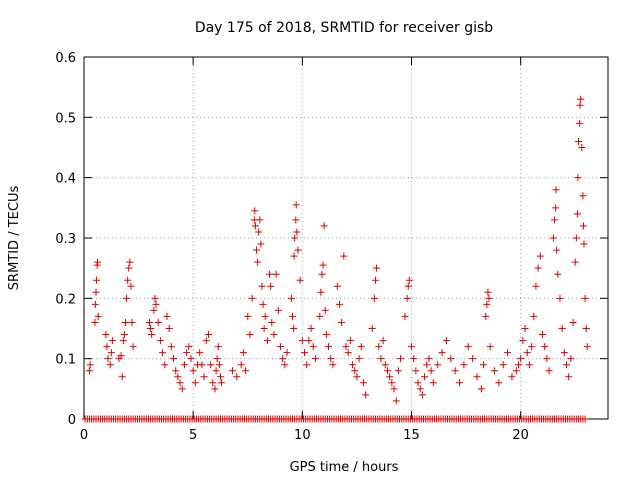  What do you see at coordinates (65, 179) in the screenshot?
I see `y-tick-label: 0.4` at bounding box center [65, 179].